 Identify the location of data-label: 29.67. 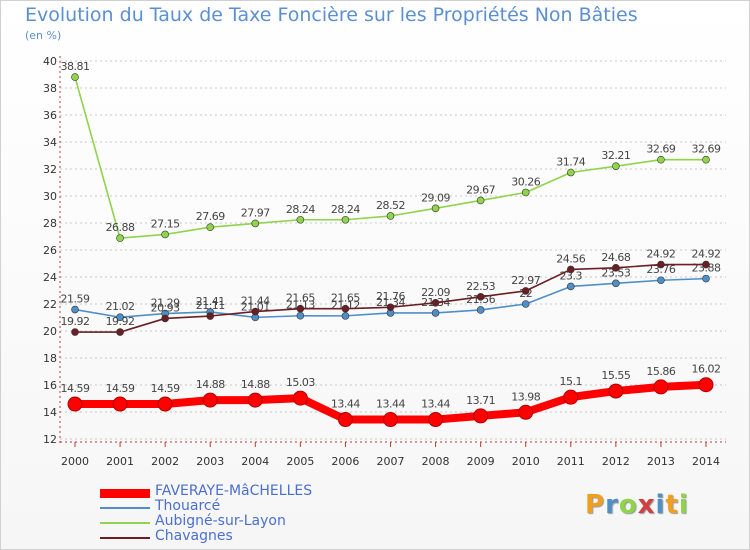
(480, 189).